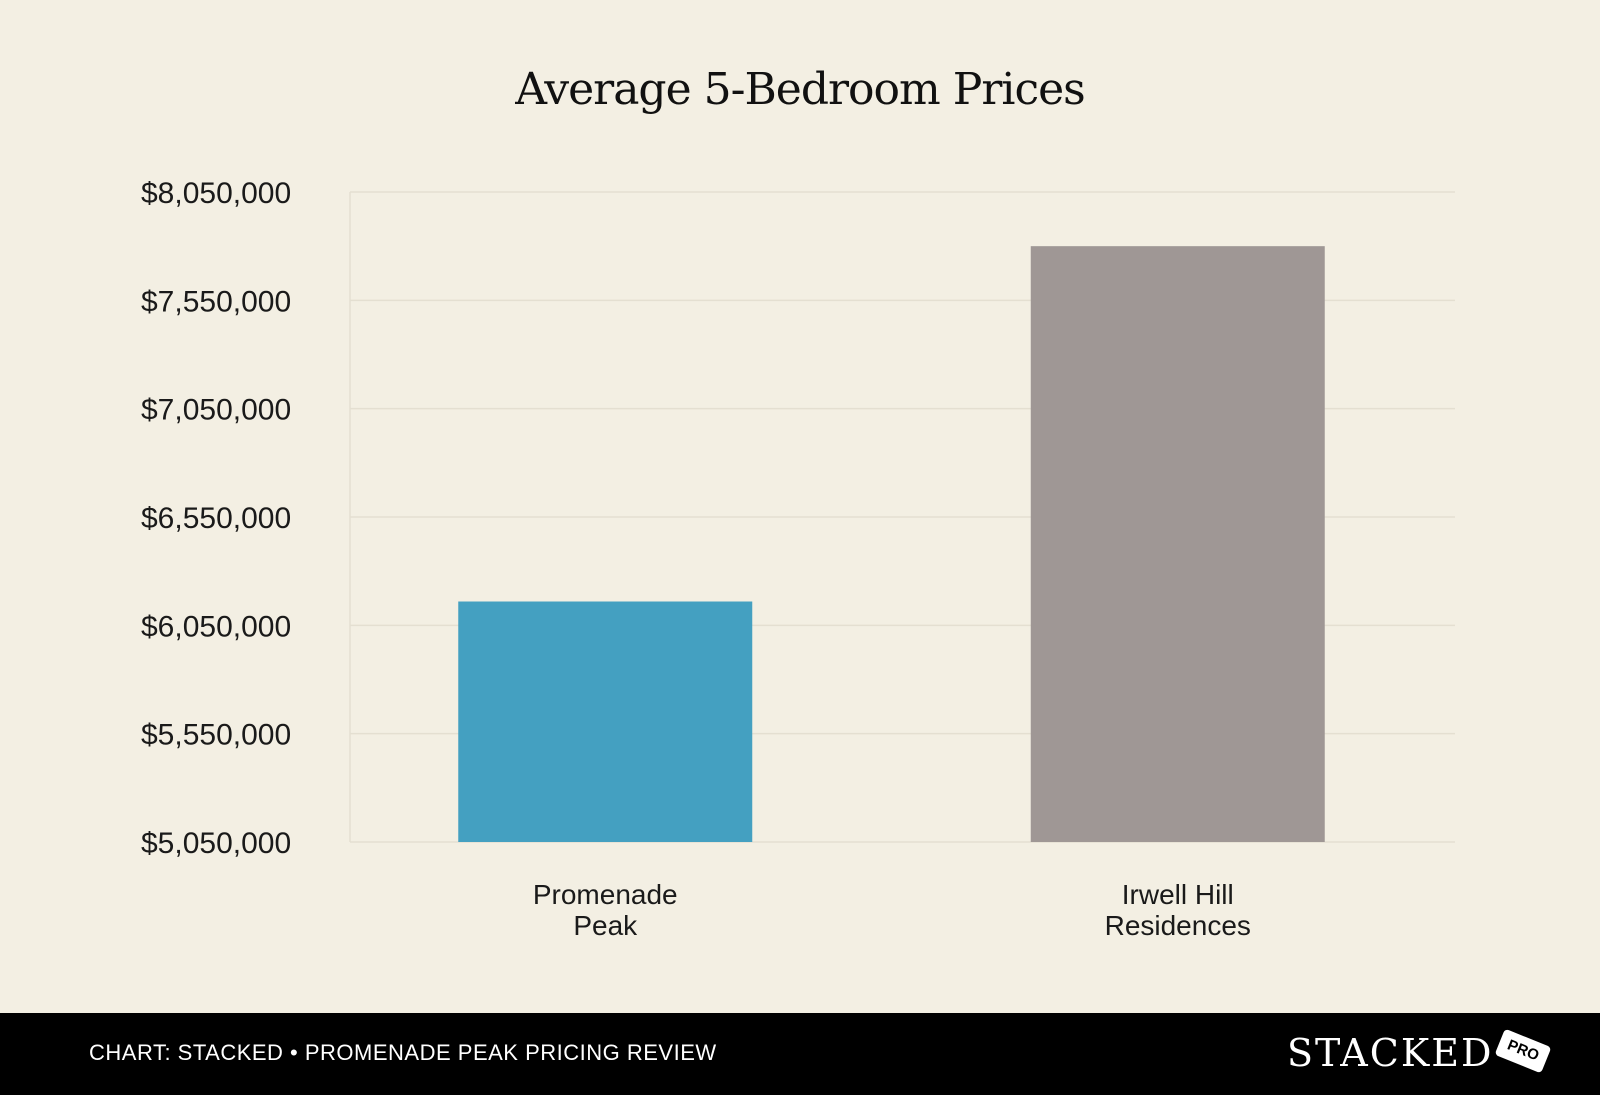  I want to click on x-category-label: Residences, so click(1178, 925).